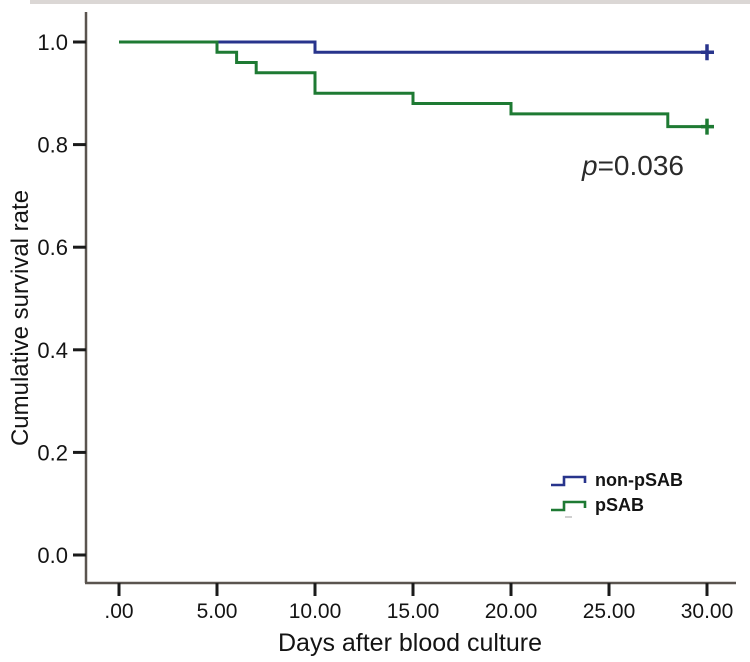  What do you see at coordinates (511, 611) in the screenshot?
I see `x-tick-label: 20.00` at bounding box center [511, 611].